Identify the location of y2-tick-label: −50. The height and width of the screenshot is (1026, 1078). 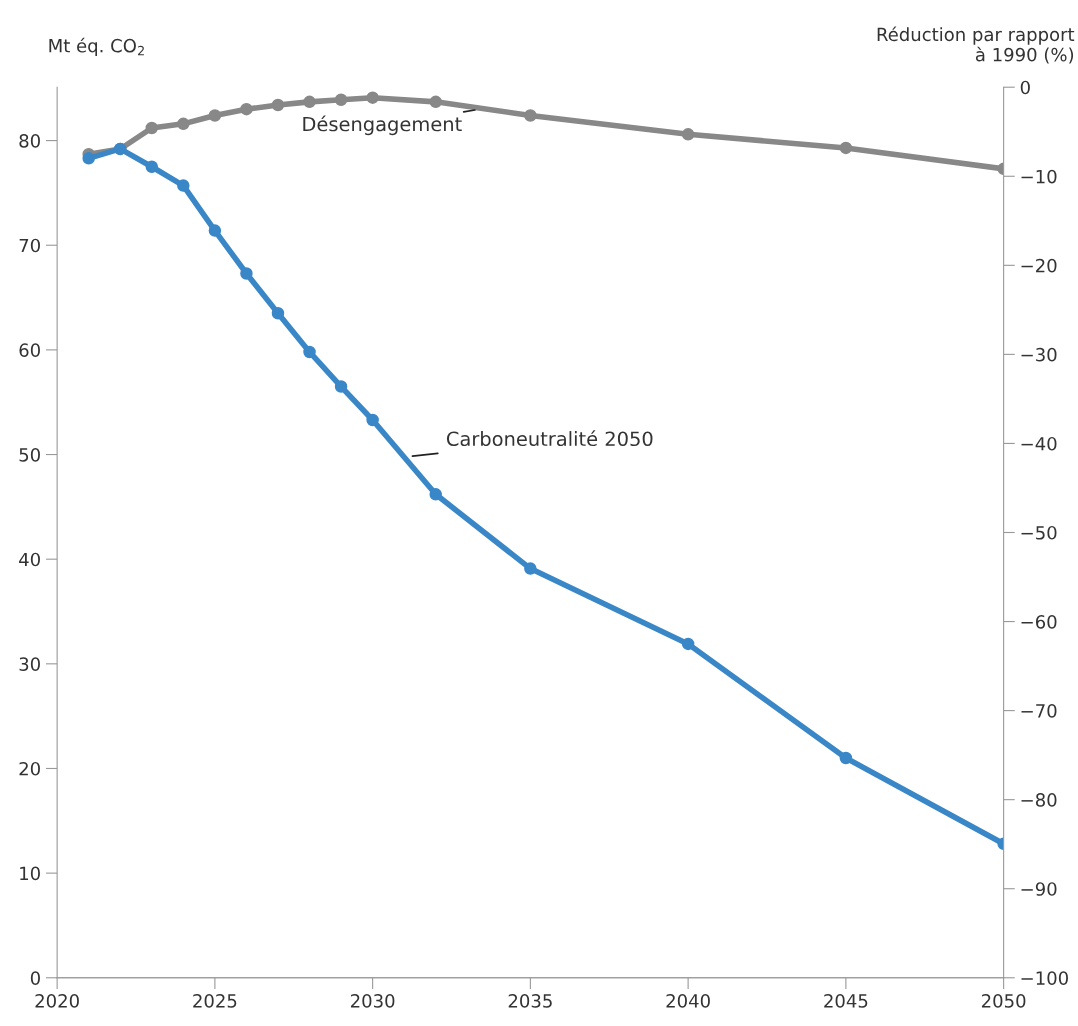
(1039, 532).